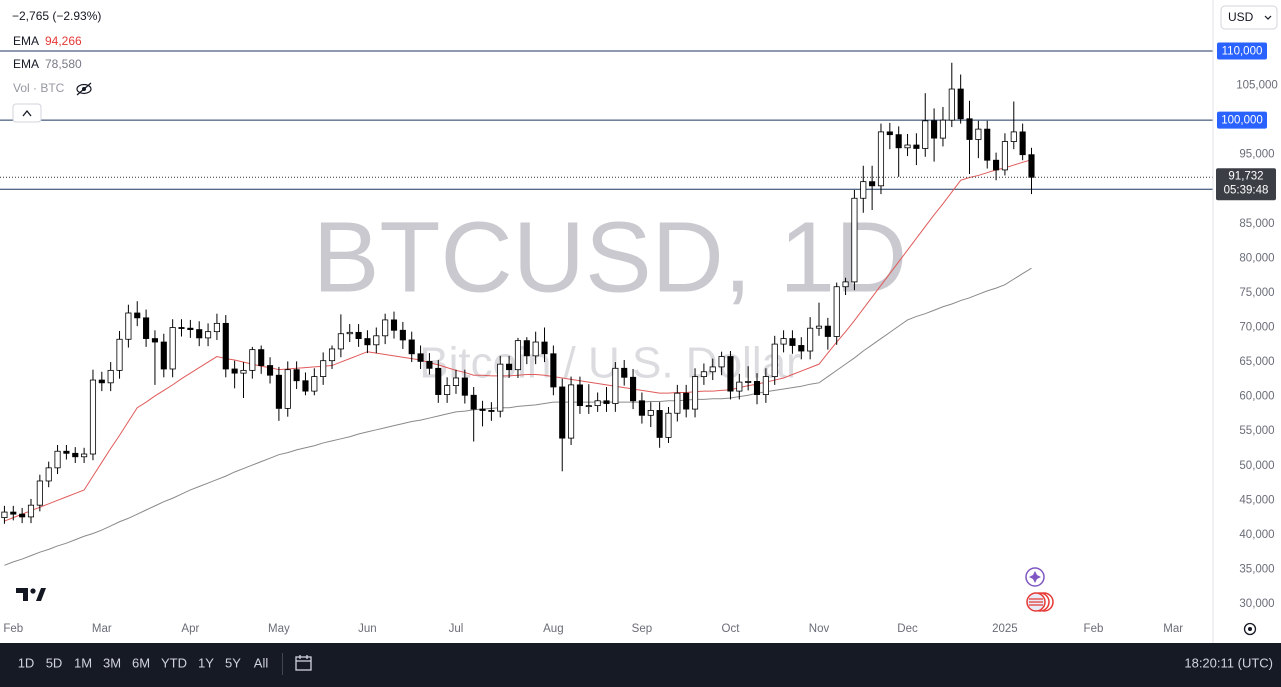 The height and width of the screenshot is (687, 1281). I want to click on event-icons, so click(1039, 589).